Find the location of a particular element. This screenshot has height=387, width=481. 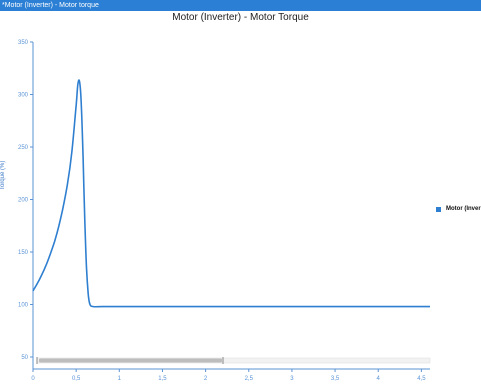

x-tick-label: 3,5 is located at coordinates (335, 379).